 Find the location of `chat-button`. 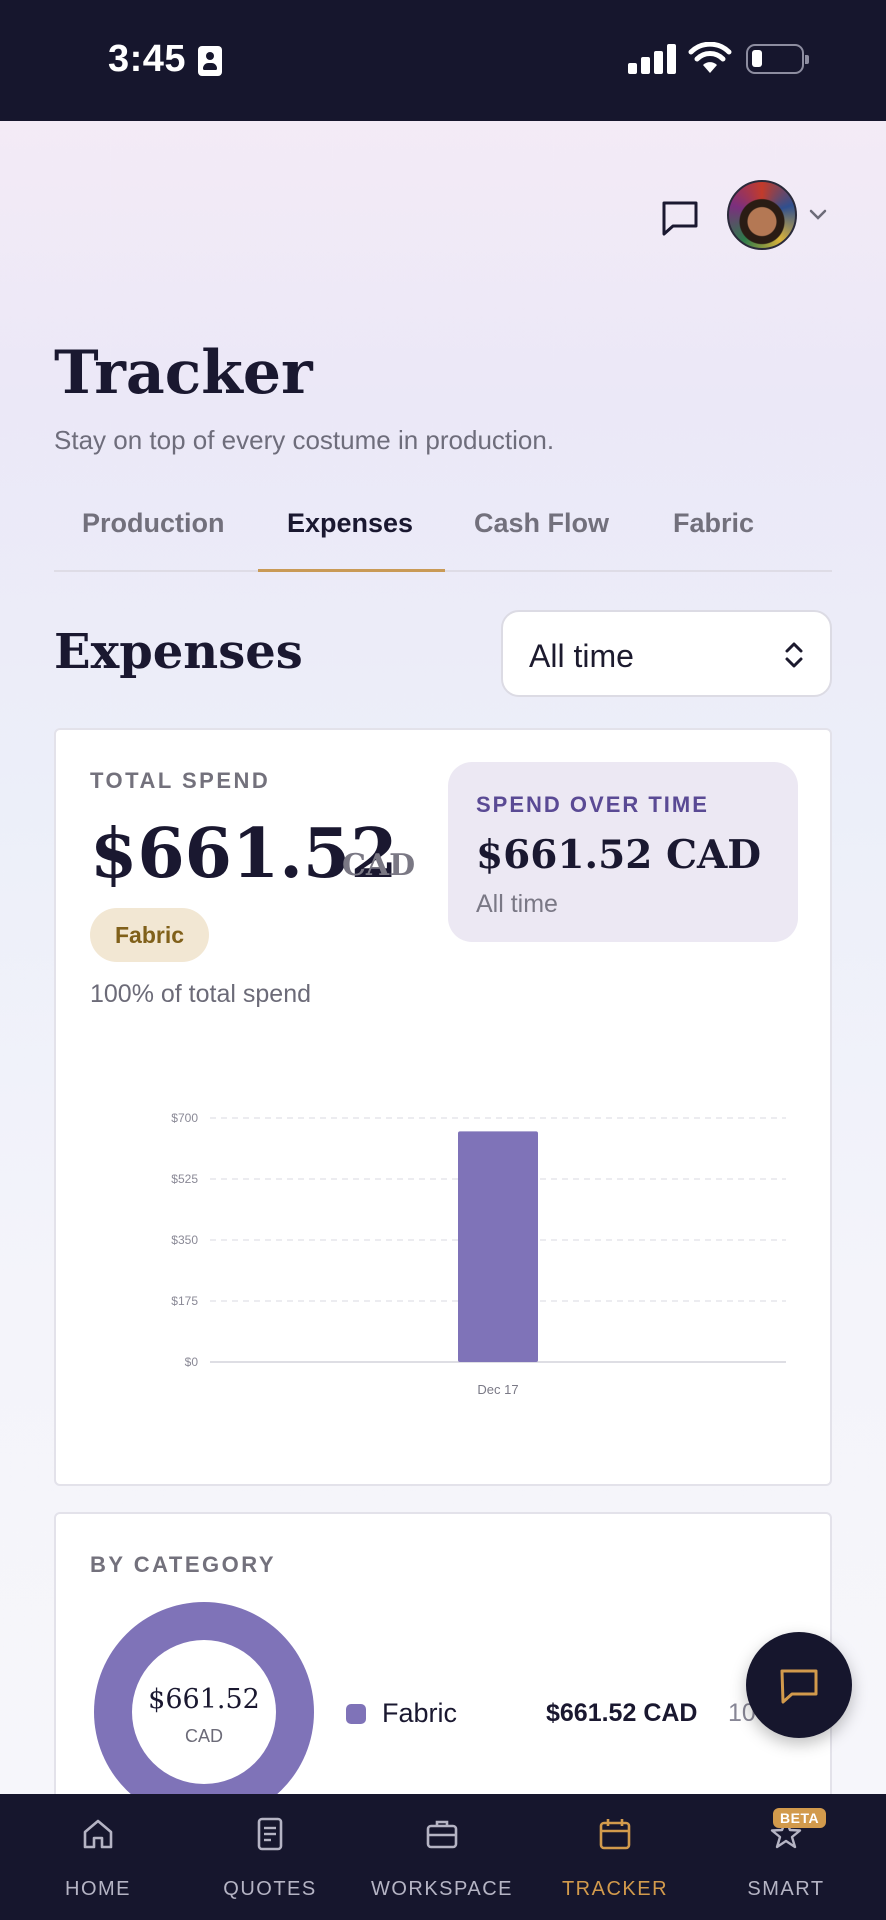

chat-button is located at coordinates (799, 1685).